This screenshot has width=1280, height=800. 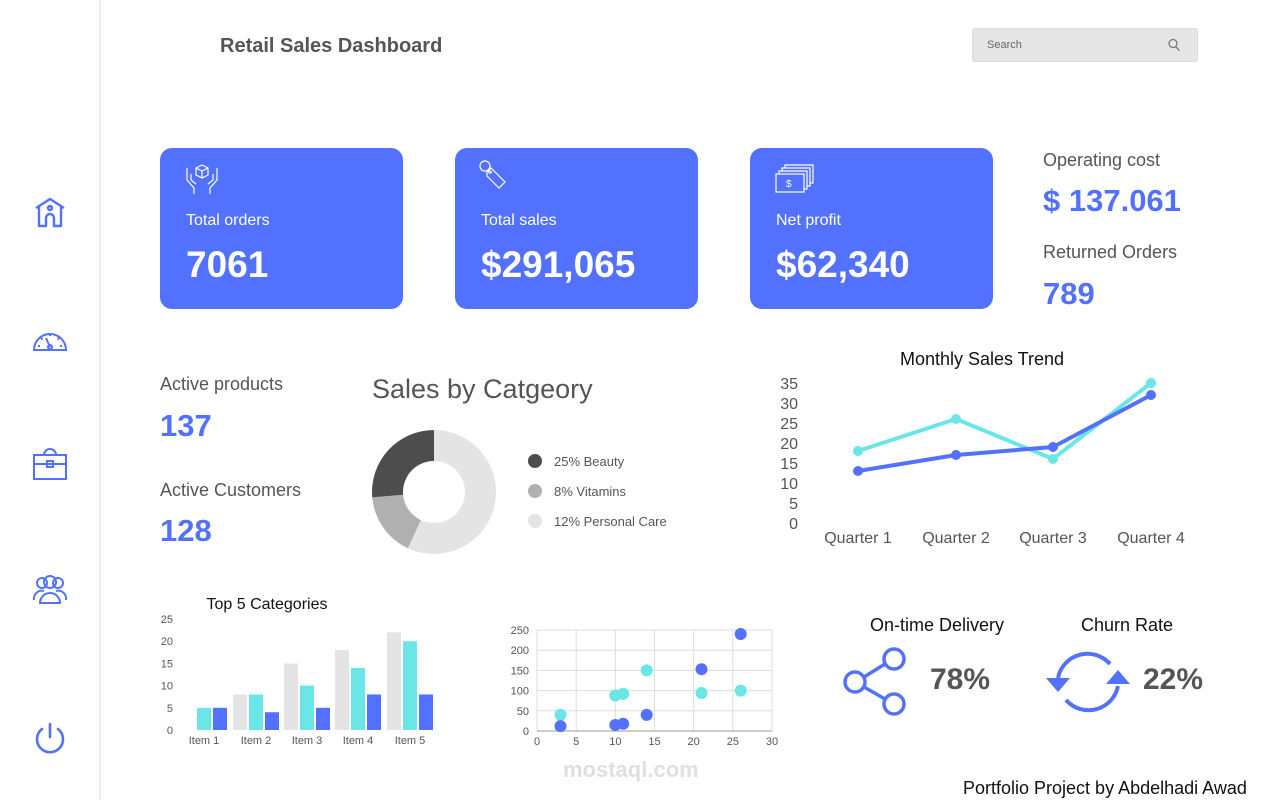 I want to click on briefcase-icon, so click(x=50, y=464).